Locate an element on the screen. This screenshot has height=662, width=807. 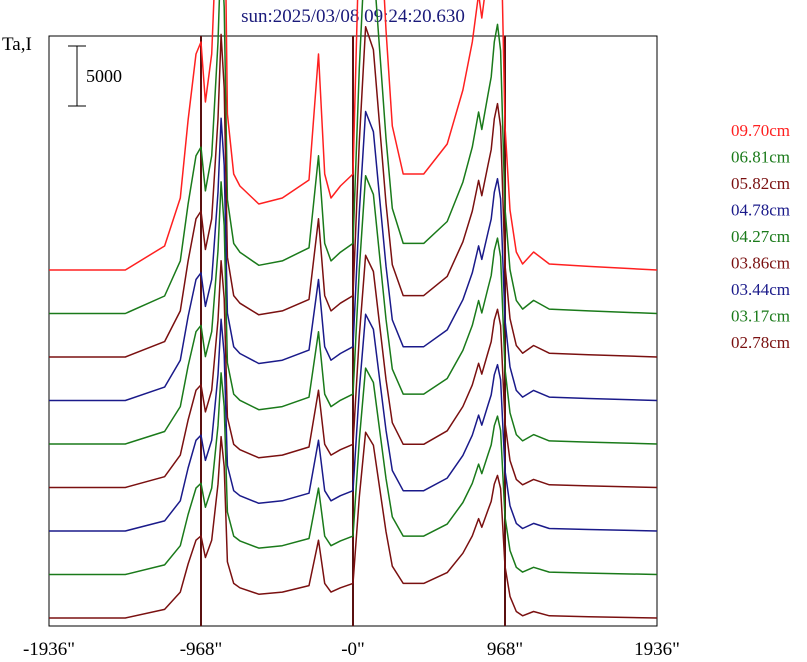
legend-item-05.82cm: 05.82cm is located at coordinates (760, 183).